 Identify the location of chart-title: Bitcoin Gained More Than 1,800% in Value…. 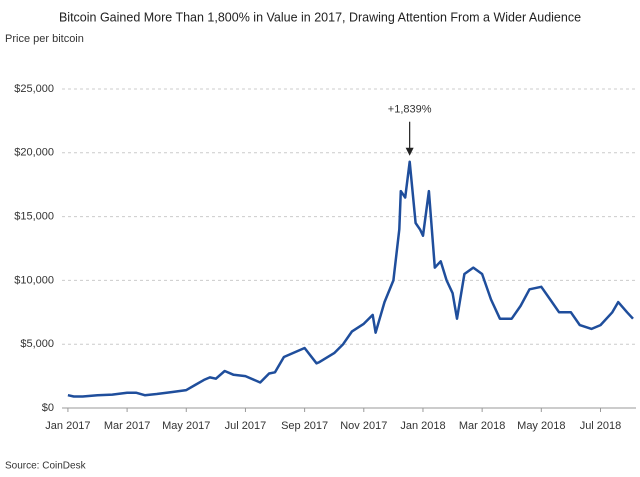
(320, 17).